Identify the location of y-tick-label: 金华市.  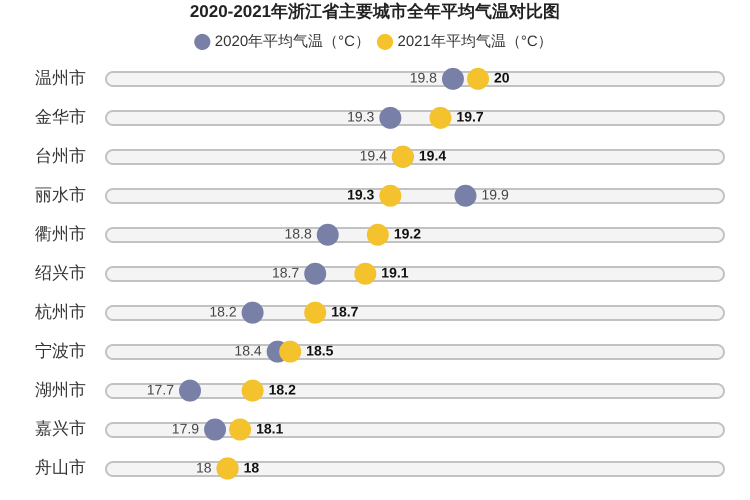
(60, 117).